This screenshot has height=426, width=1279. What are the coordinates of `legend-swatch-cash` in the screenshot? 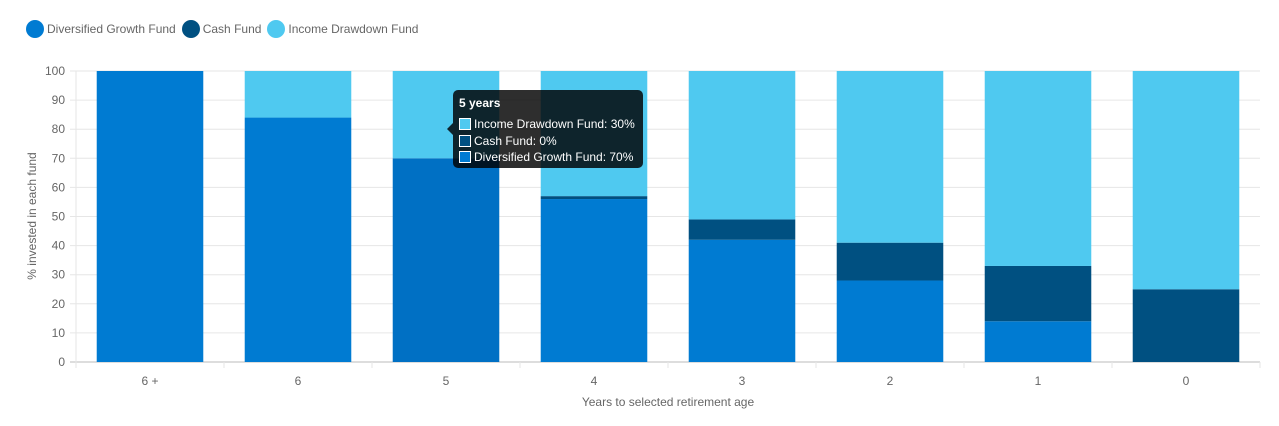 It's located at (190, 29).